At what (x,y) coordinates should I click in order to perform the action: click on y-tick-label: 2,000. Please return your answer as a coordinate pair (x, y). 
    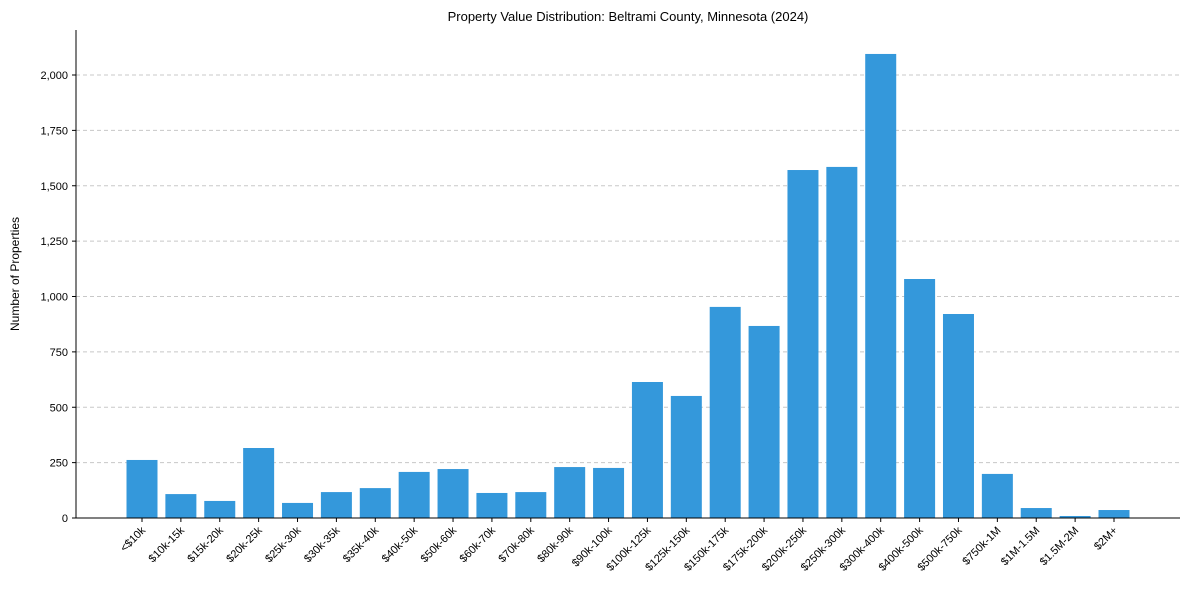
    Looking at the image, I should click on (54, 76).